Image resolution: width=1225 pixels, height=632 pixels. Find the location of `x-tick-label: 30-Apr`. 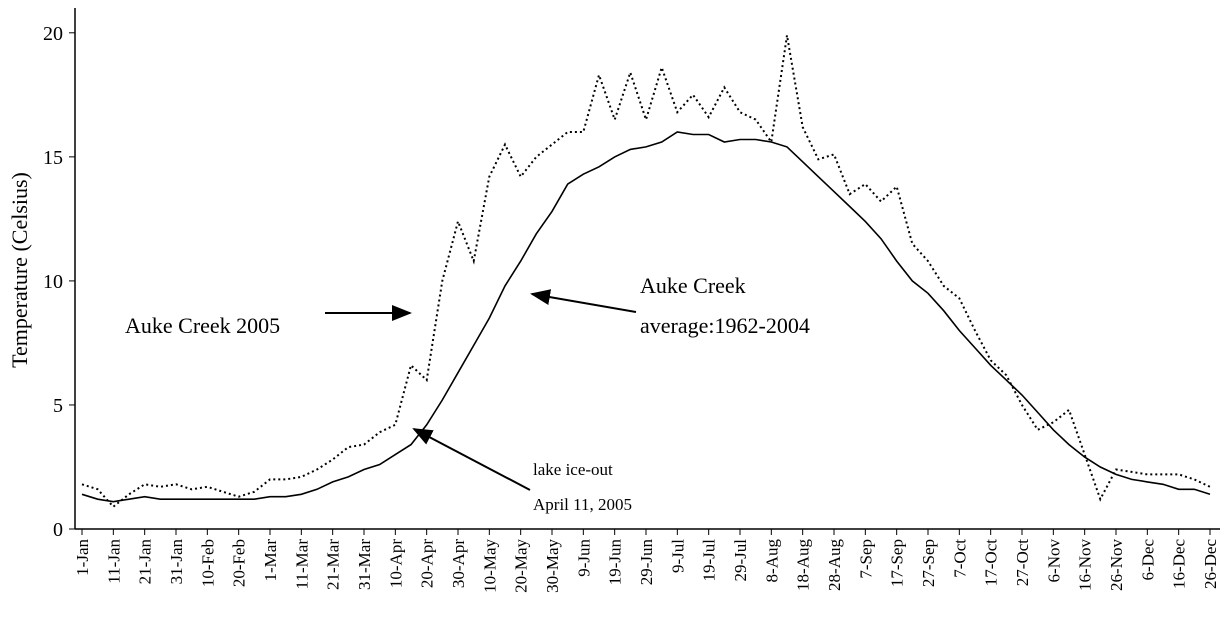

x-tick-label: 30-Apr is located at coordinates (458, 563).